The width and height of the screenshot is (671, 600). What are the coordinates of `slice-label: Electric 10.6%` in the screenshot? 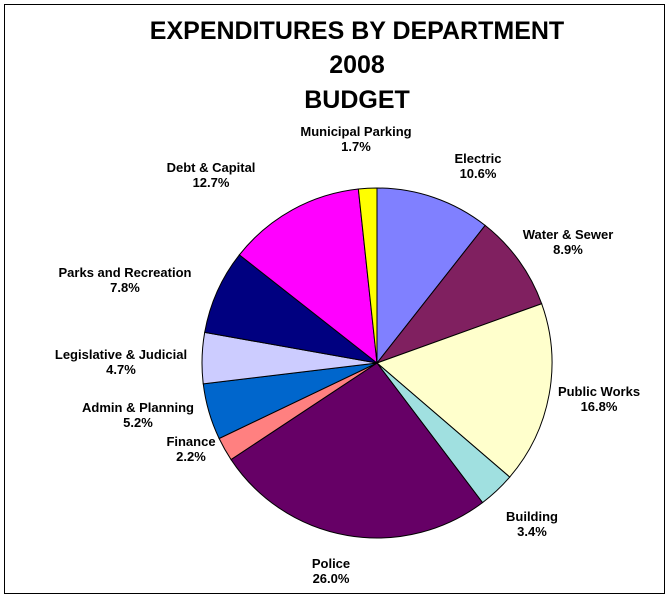 It's located at (478, 166).